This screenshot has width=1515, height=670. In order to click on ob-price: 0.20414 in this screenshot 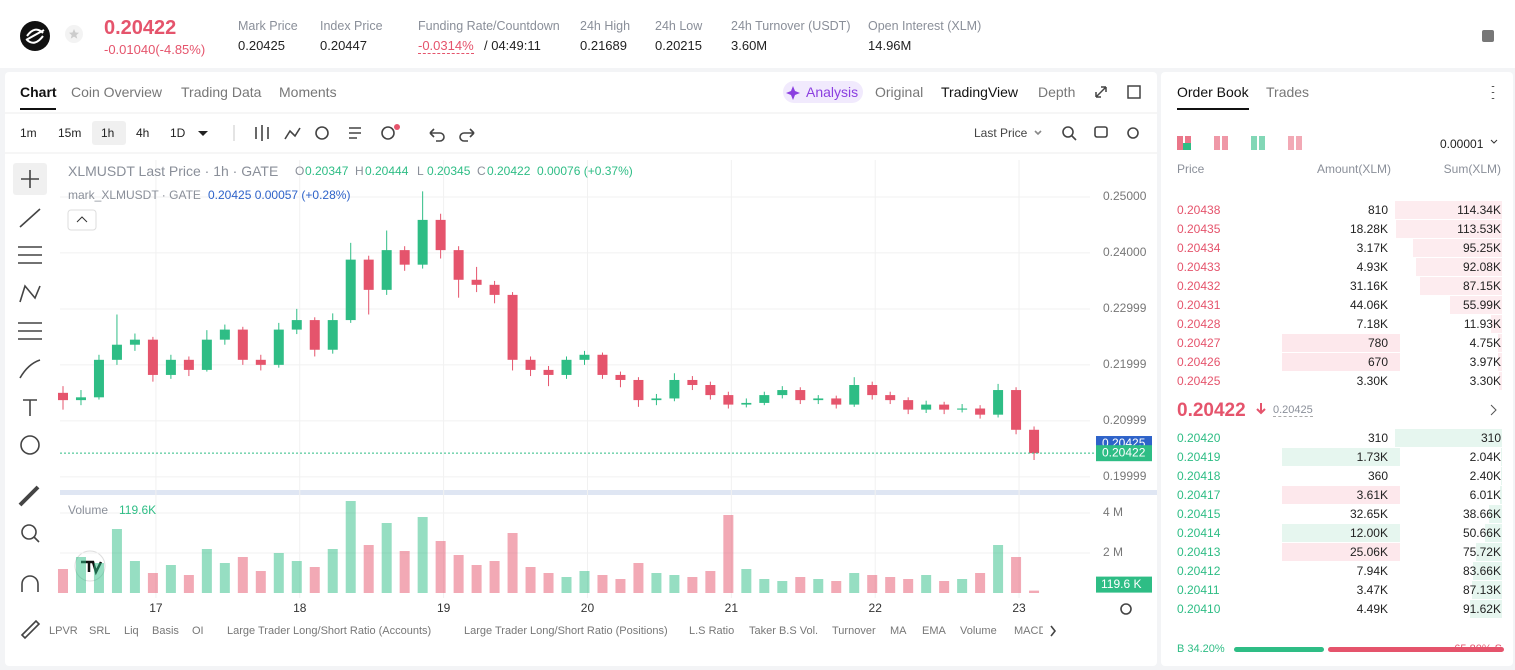, I will do `click(1199, 533)`.